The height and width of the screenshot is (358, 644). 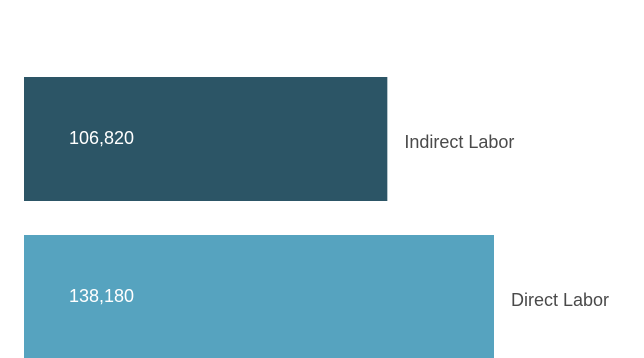 I want to click on category-label-direct-labor: Direct Labor, so click(x=560, y=300).